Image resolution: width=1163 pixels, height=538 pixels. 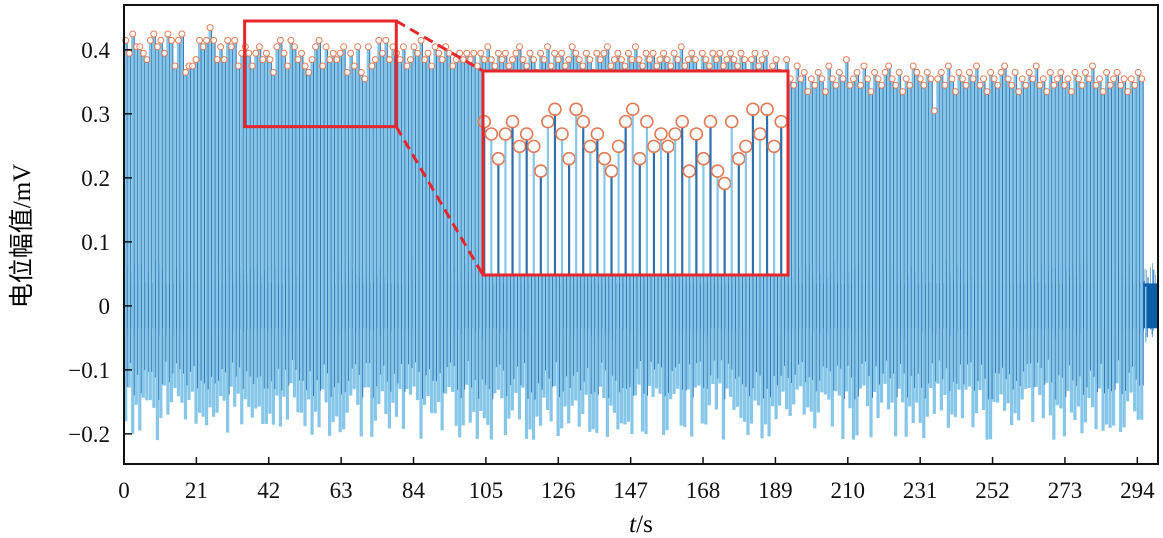 I want to click on y-tick-label: −0.1, so click(x=89, y=370).